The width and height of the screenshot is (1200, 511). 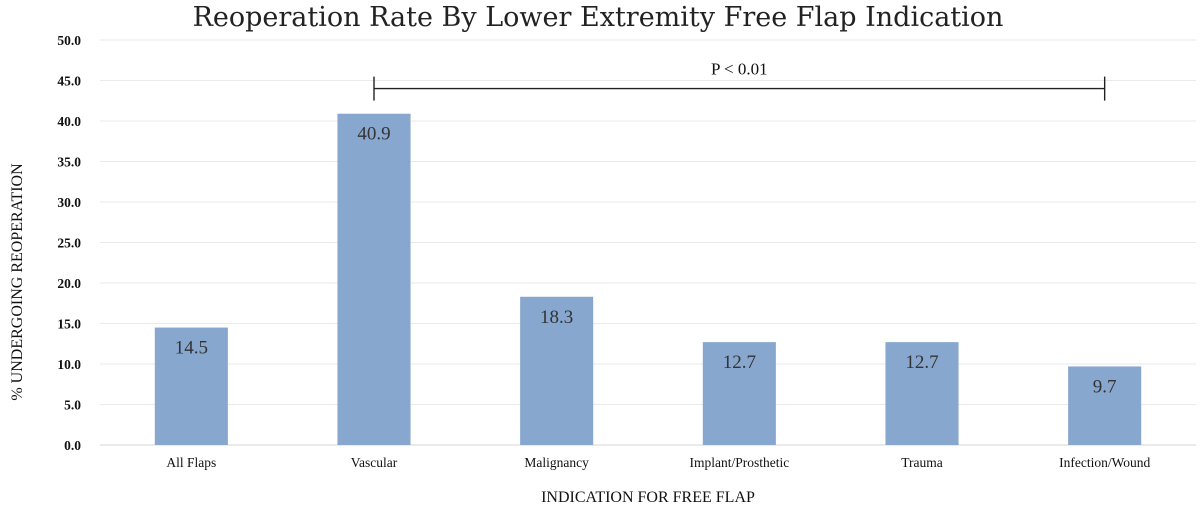 I want to click on x-tick-label: All Flaps, so click(x=191, y=462).